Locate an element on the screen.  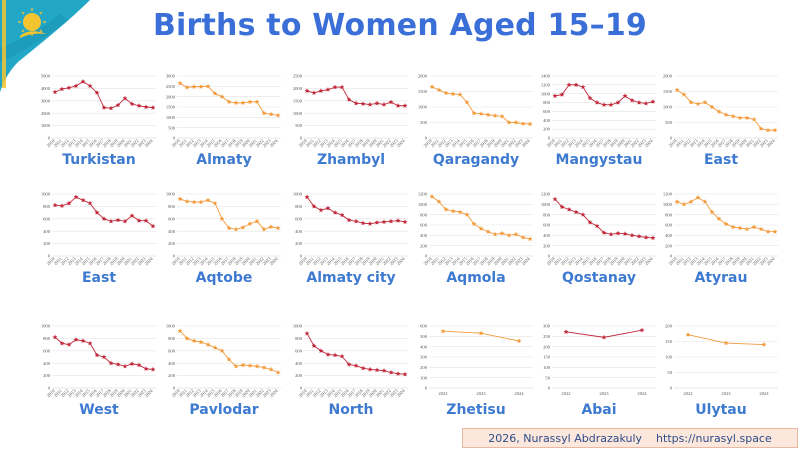
region-label: Aqtobe is located at coordinates (224, 278).